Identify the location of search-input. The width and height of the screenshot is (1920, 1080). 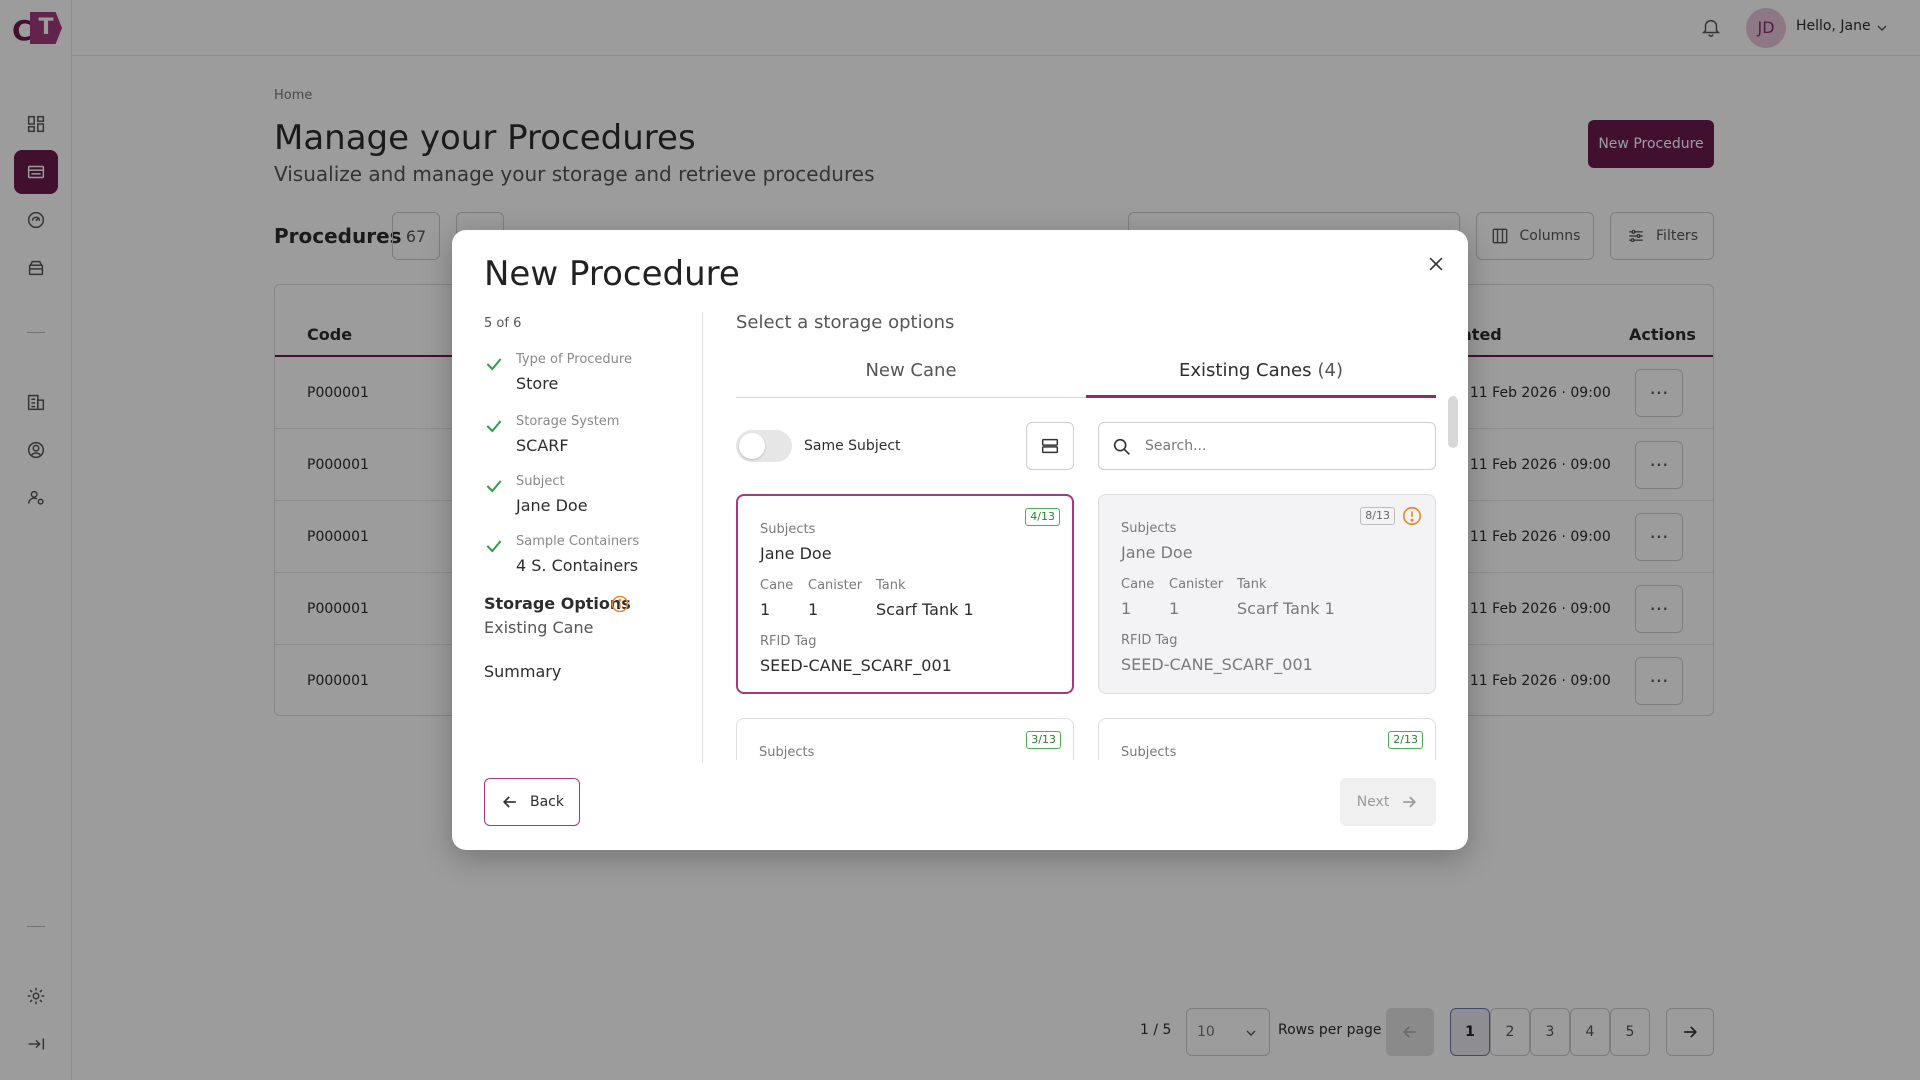
(1285, 446).